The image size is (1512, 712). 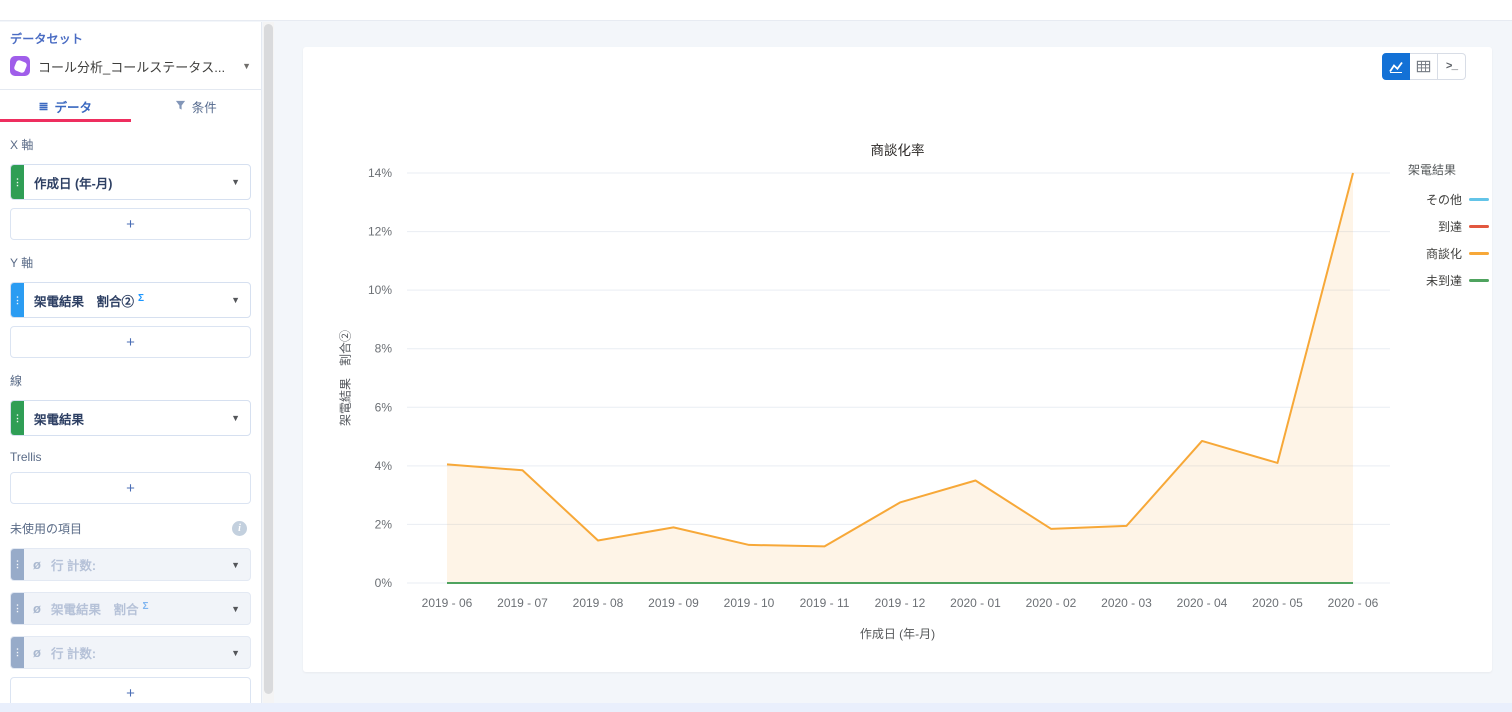 What do you see at coordinates (384, 466) in the screenshot?
I see `svg-text: 4%` at bounding box center [384, 466].